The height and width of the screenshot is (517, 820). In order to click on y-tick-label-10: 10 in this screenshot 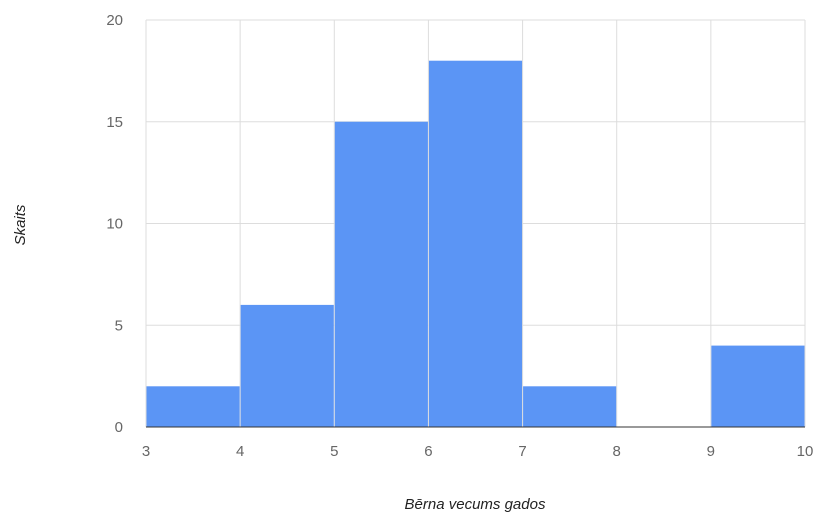, I will do `click(114, 224)`.